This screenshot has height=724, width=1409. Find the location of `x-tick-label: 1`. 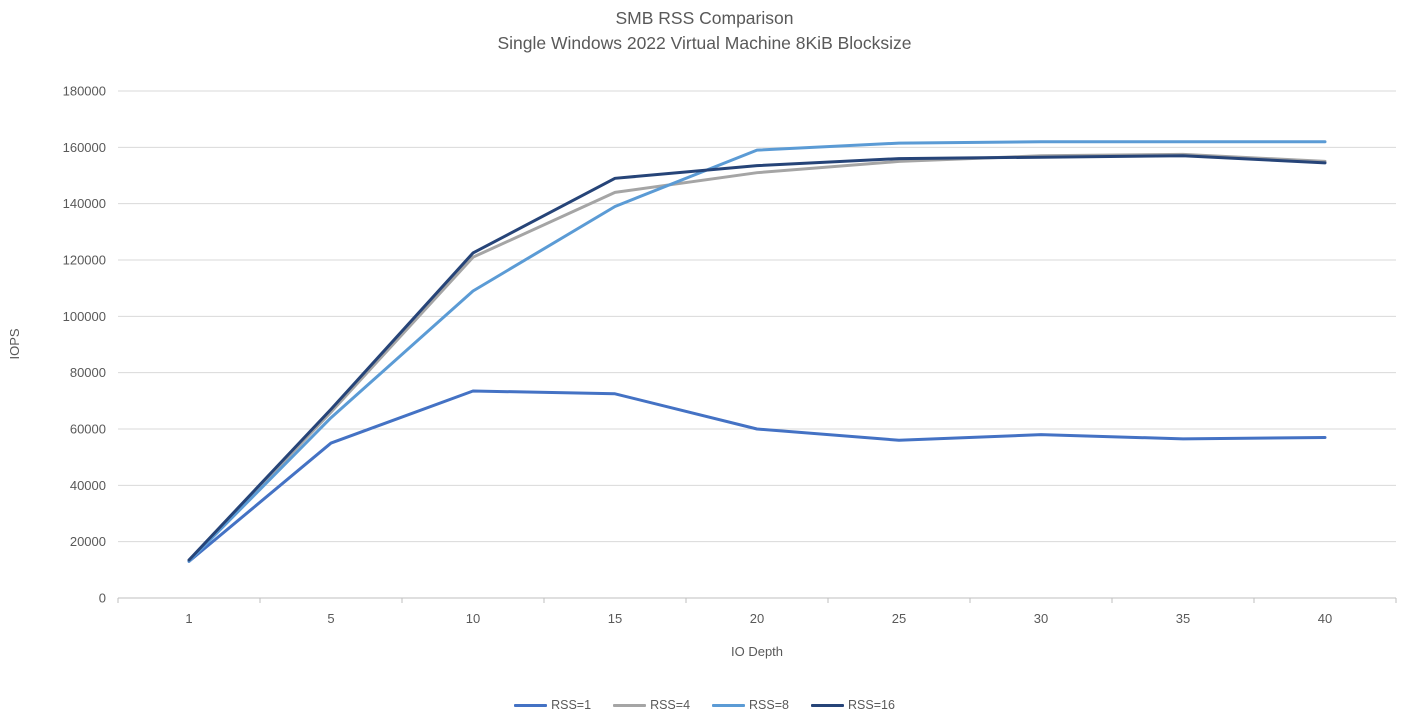

x-tick-label: 1 is located at coordinates (188, 618).